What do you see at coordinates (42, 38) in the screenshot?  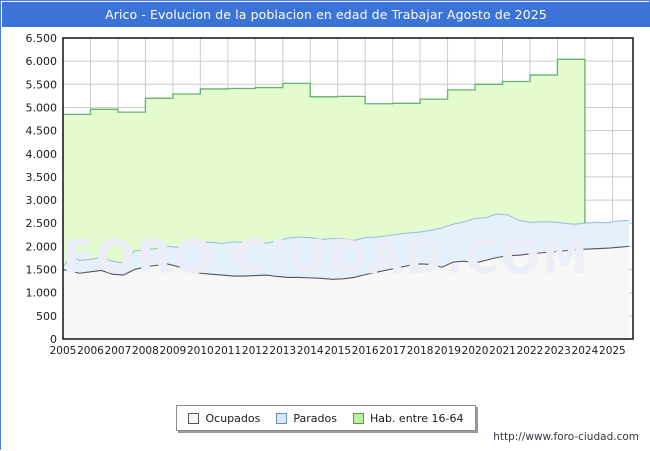 I see `svg-text: 6.500` at bounding box center [42, 38].